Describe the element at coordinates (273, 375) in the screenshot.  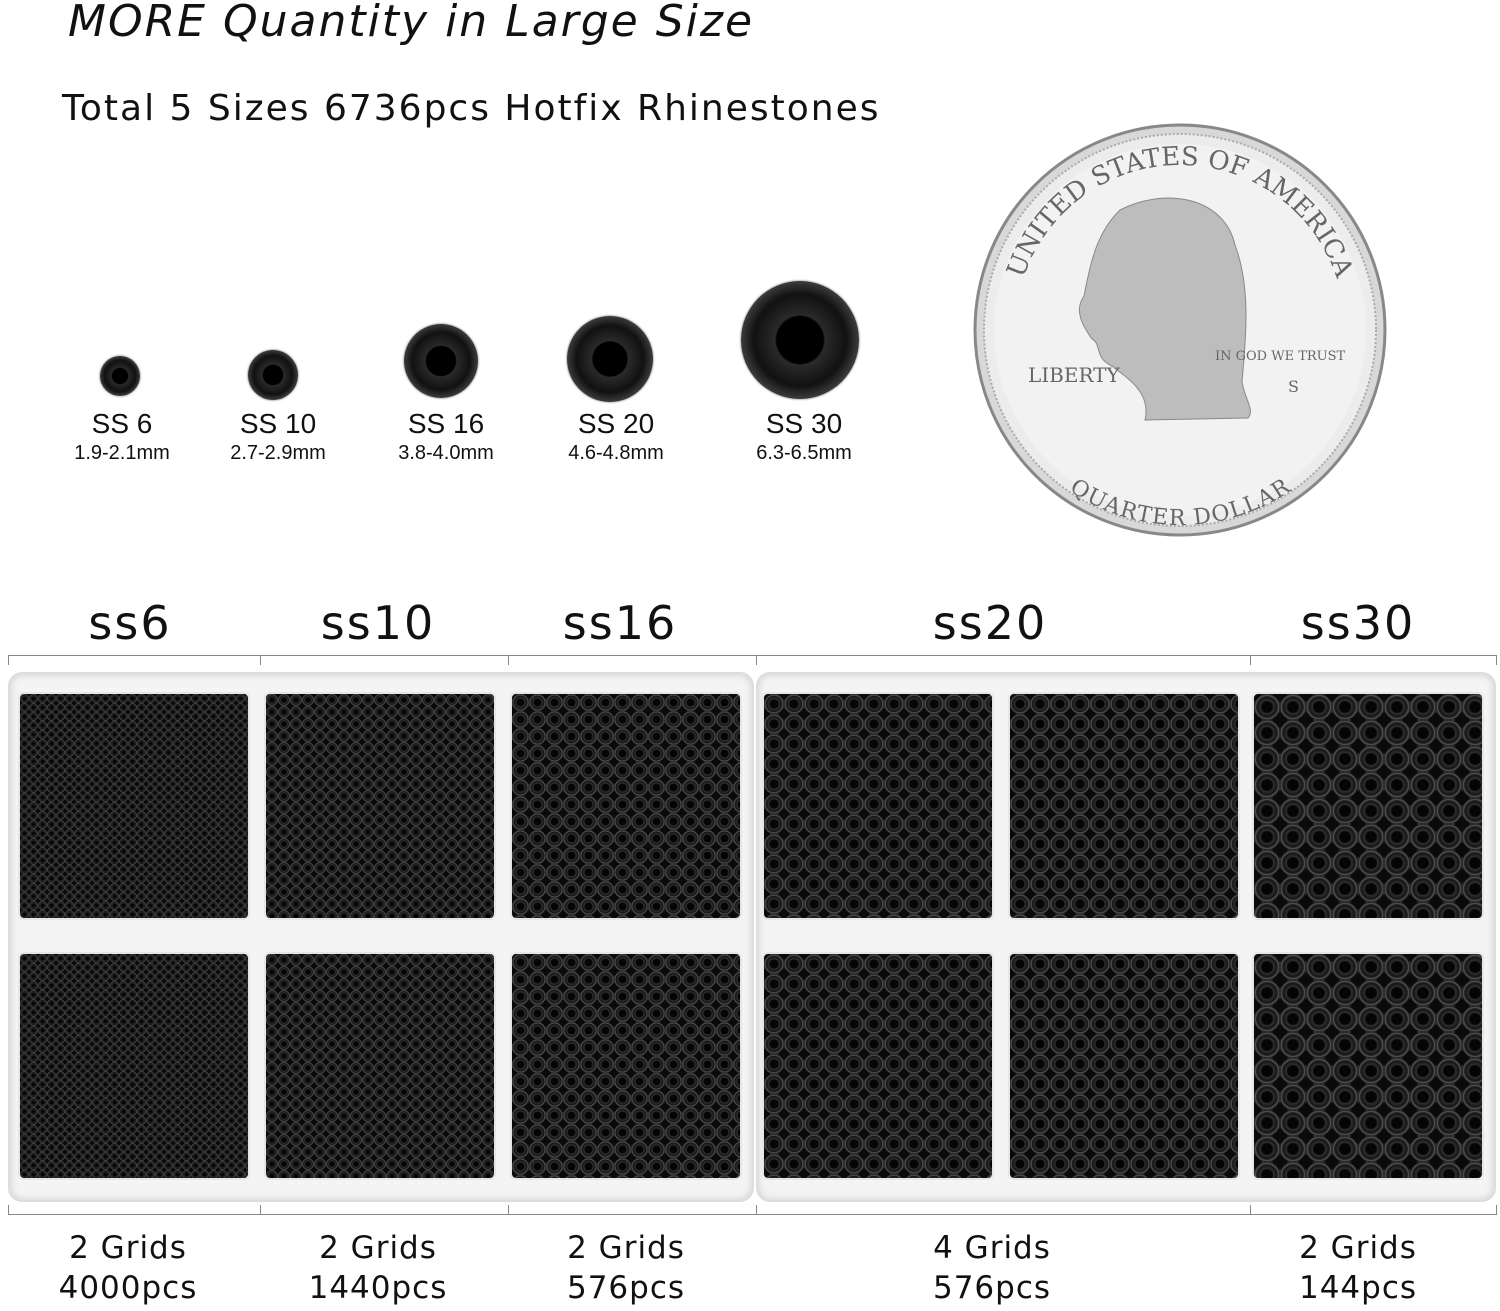
I see `stone-ss10` at that location.